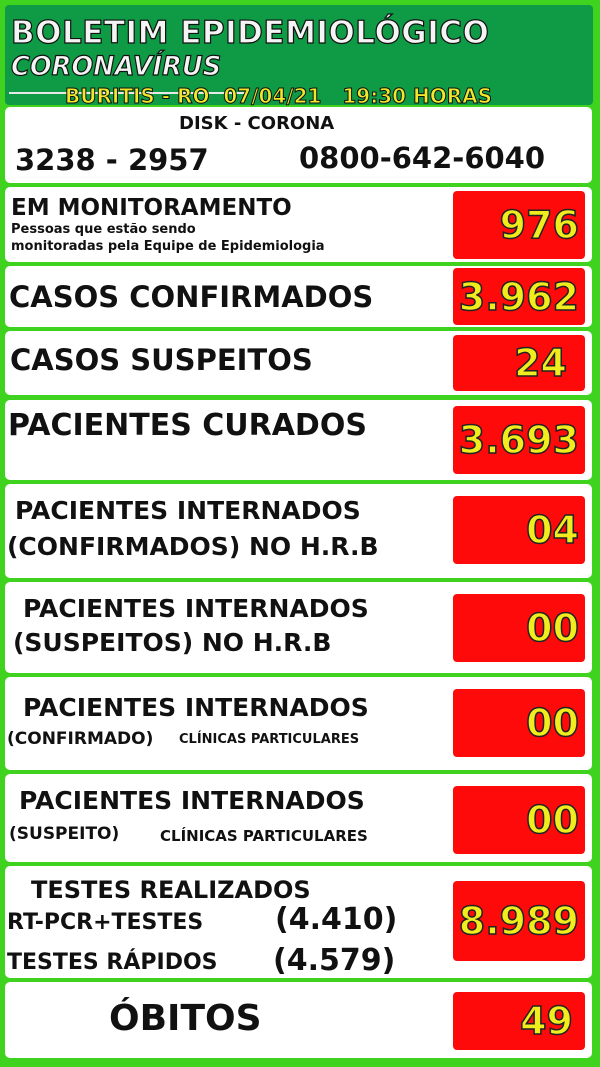 Image resolution: width=600 pixels, height=1067 pixels. I want to click on int-susp-clin-value-box: 00, so click(519, 820).